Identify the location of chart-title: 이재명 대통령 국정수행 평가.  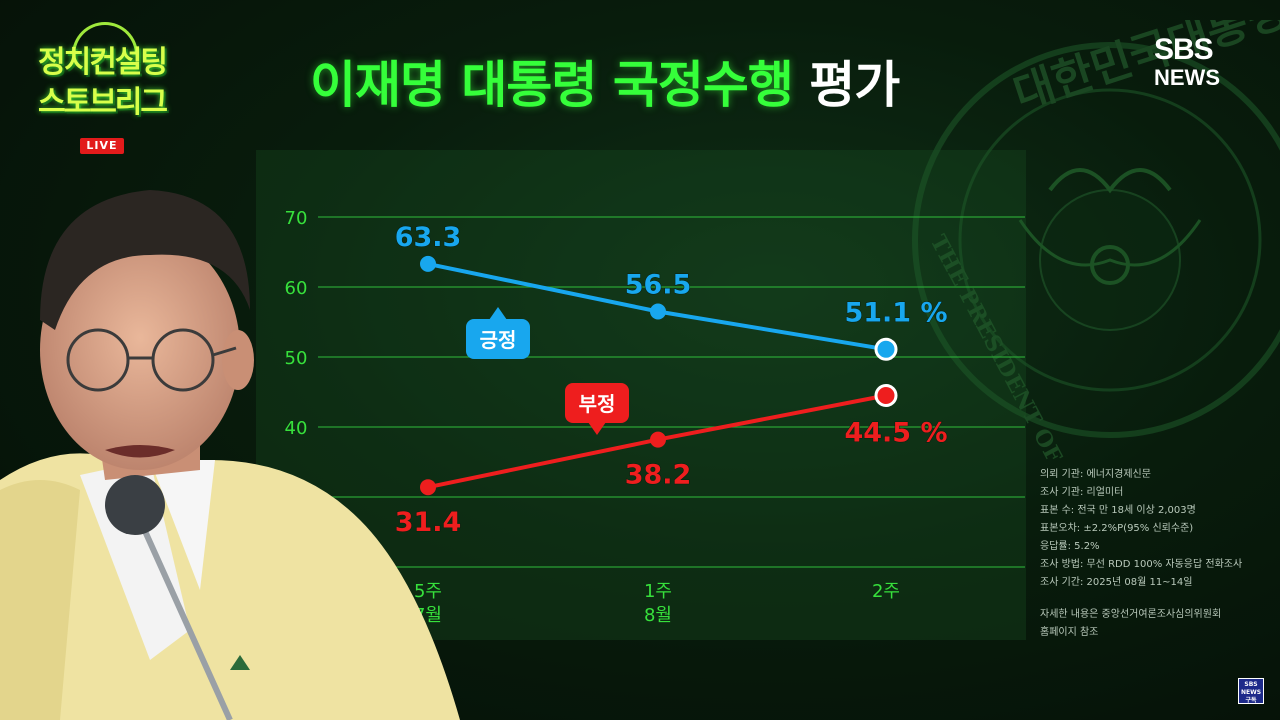
(605, 85).